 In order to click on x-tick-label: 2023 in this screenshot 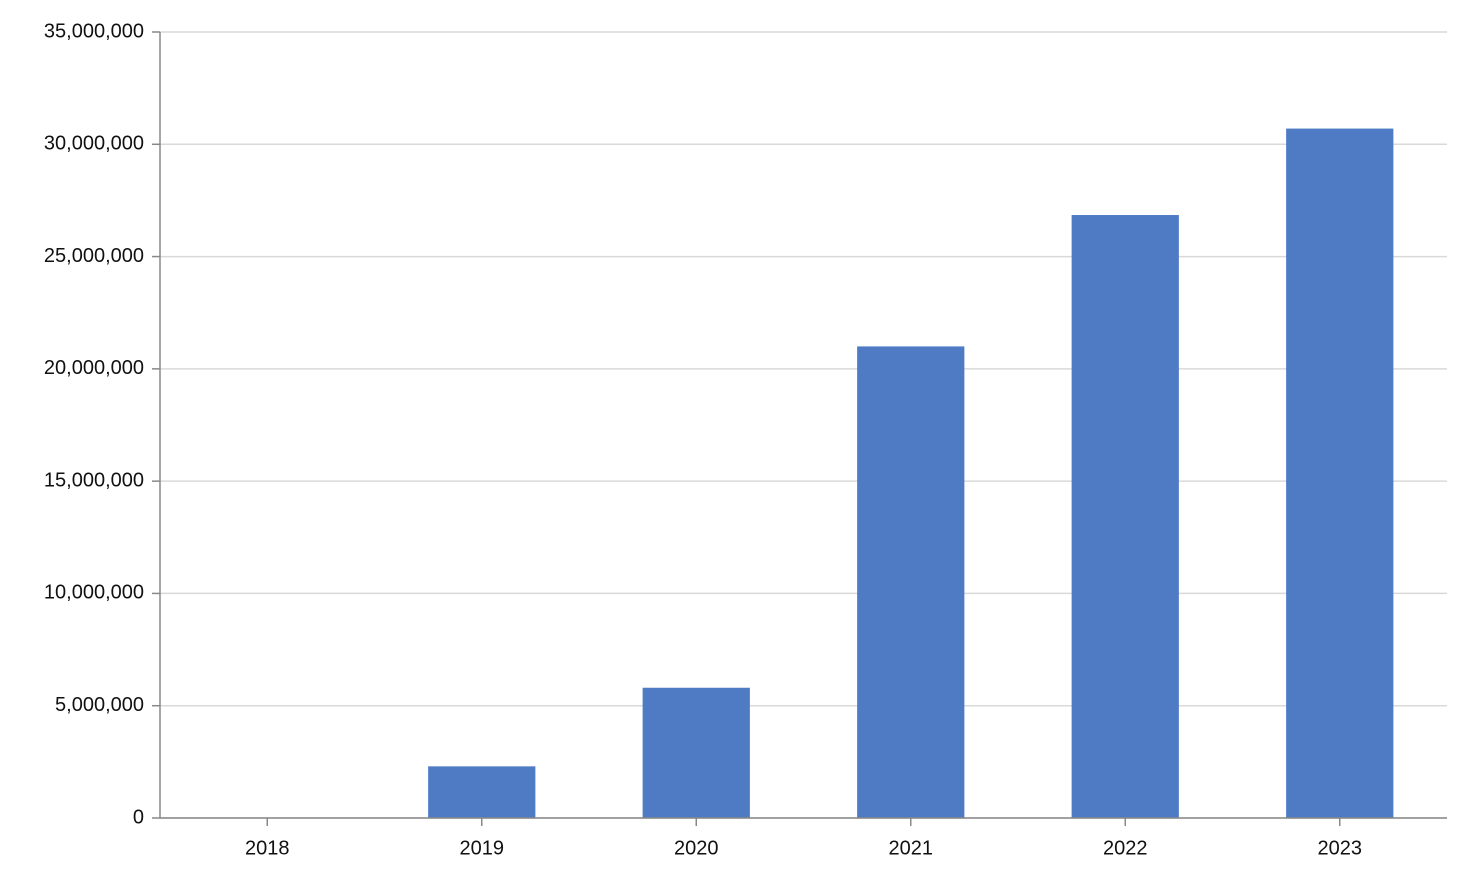, I will do `click(1340, 848)`.